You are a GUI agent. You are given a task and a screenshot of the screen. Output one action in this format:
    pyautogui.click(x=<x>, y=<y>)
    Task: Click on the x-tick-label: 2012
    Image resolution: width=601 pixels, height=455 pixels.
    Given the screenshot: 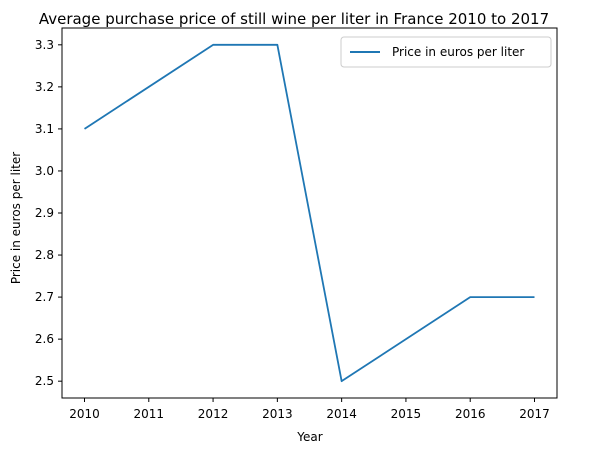 What is the action you would take?
    pyautogui.click(x=213, y=414)
    